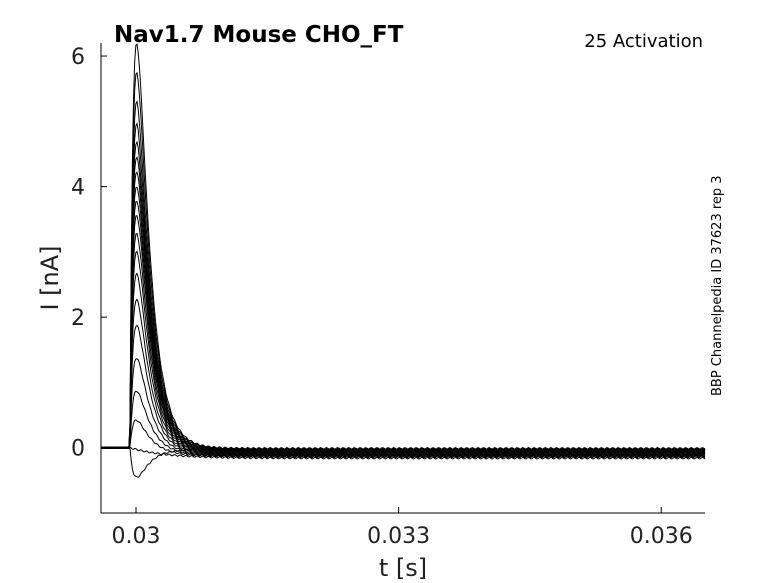 This screenshot has width=778, height=583. Describe the element at coordinates (78, 318) in the screenshot. I see `y-tick-label: 2` at that location.